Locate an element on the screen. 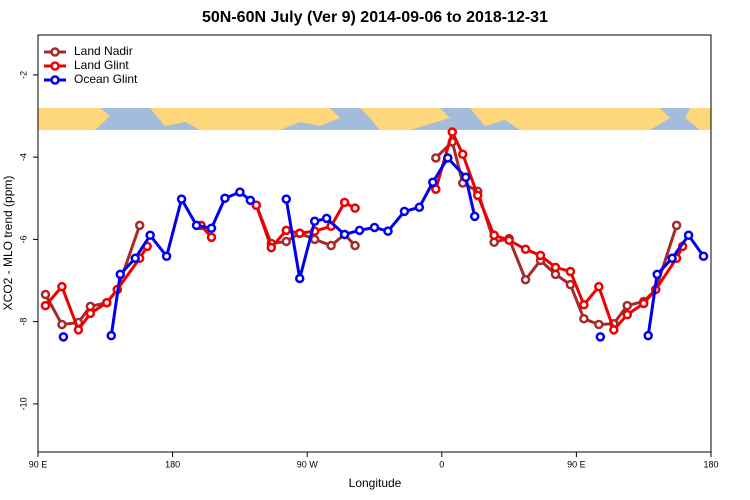  y-tick-label: -10 is located at coordinates (23, 403).